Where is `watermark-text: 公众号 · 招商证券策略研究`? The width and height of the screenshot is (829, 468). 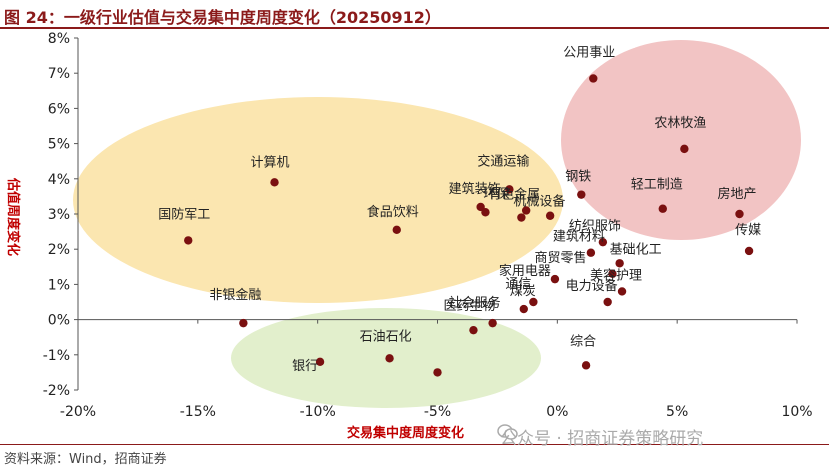 watermark-text: 公众号 · 招商证券策略研究 is located at coordinates (602, 439).